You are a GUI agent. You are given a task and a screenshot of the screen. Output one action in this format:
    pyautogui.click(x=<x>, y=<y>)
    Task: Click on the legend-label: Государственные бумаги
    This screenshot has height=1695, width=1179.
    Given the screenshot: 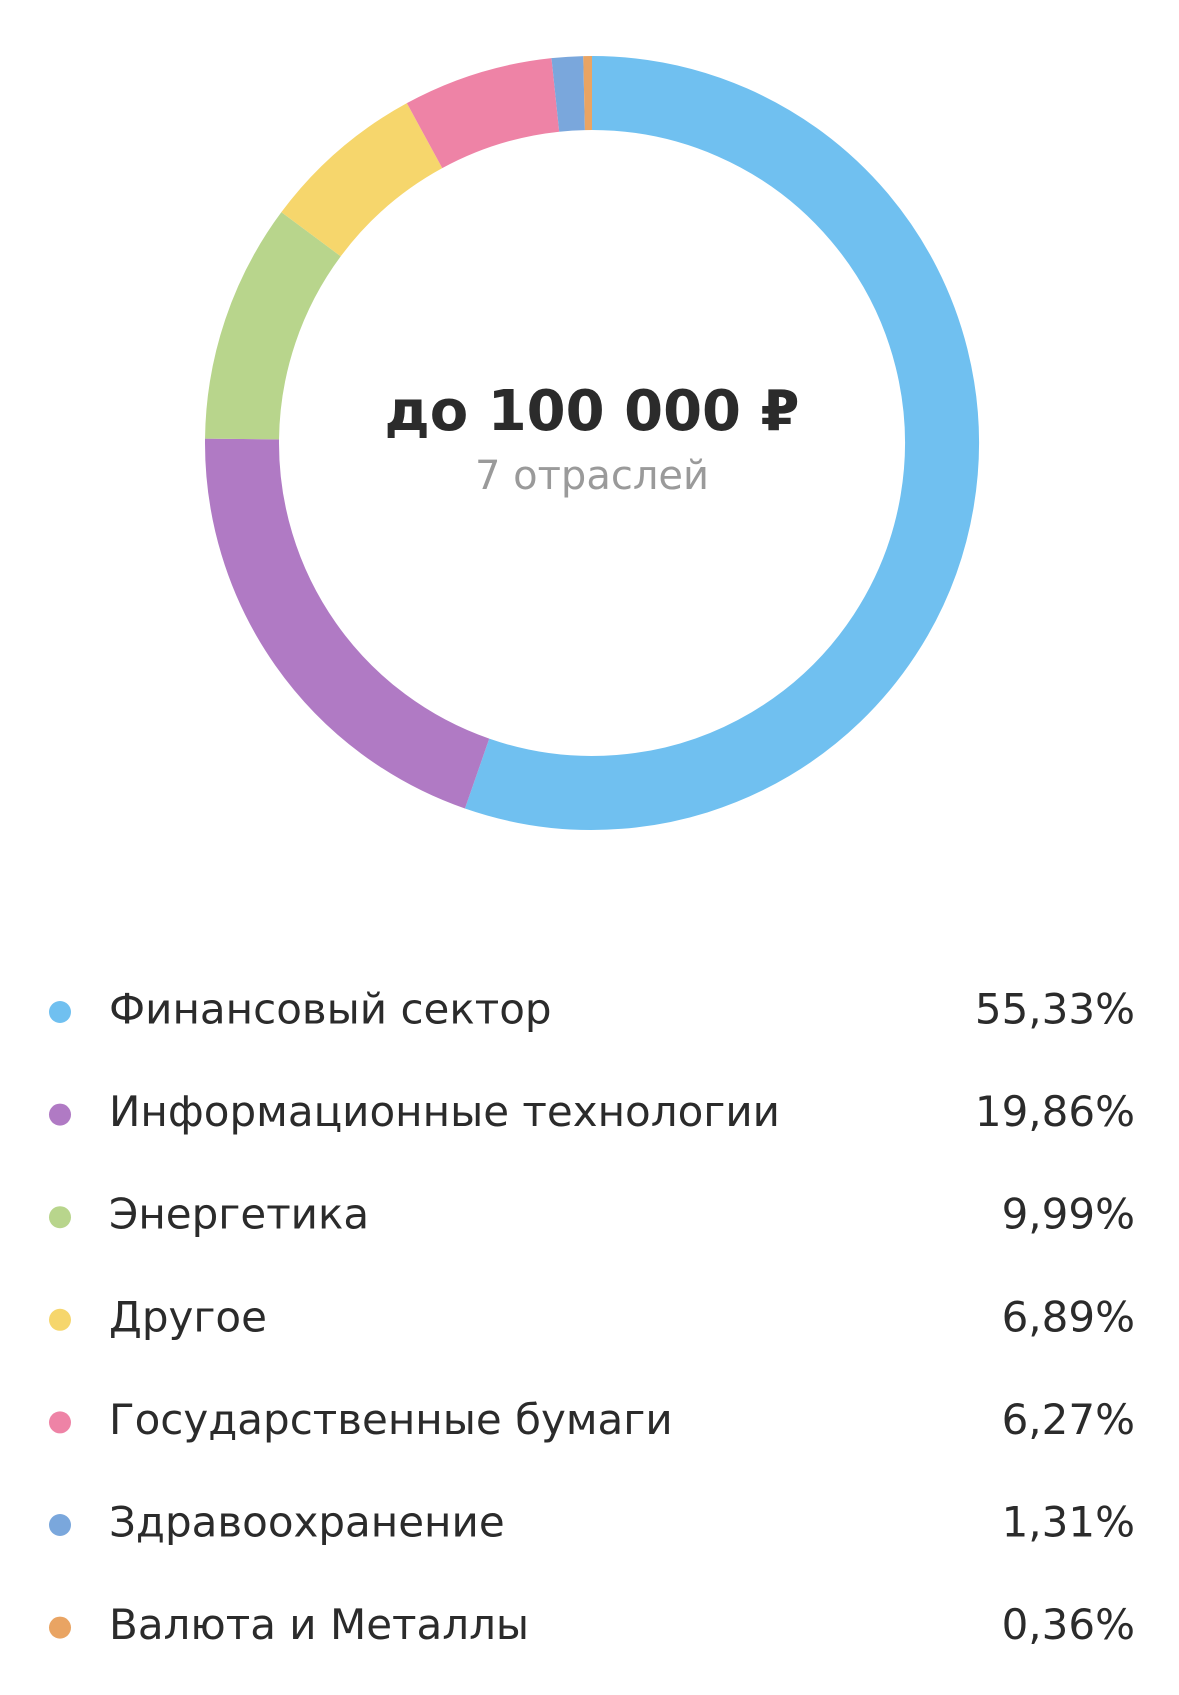 What is the action you would take?
    pyautogui.click(x=391, y=1419)
    